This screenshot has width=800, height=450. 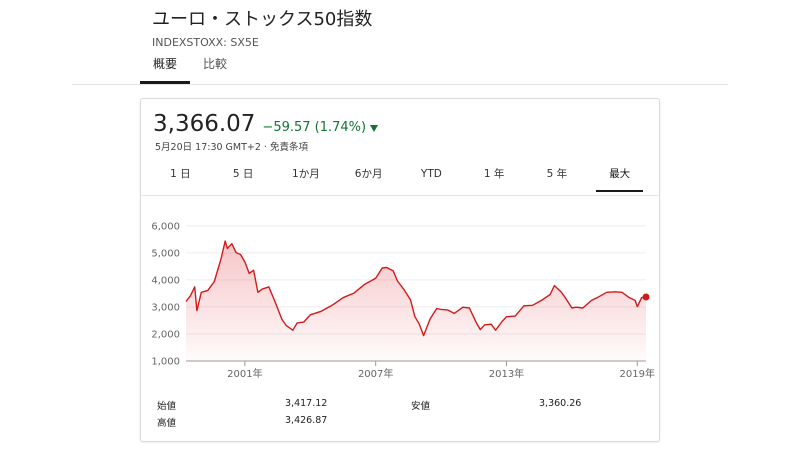 What do you see at coordinates (215, 64) in the screenshot?
I see `tab-compare: 比較` at bounding box center [215, 64].